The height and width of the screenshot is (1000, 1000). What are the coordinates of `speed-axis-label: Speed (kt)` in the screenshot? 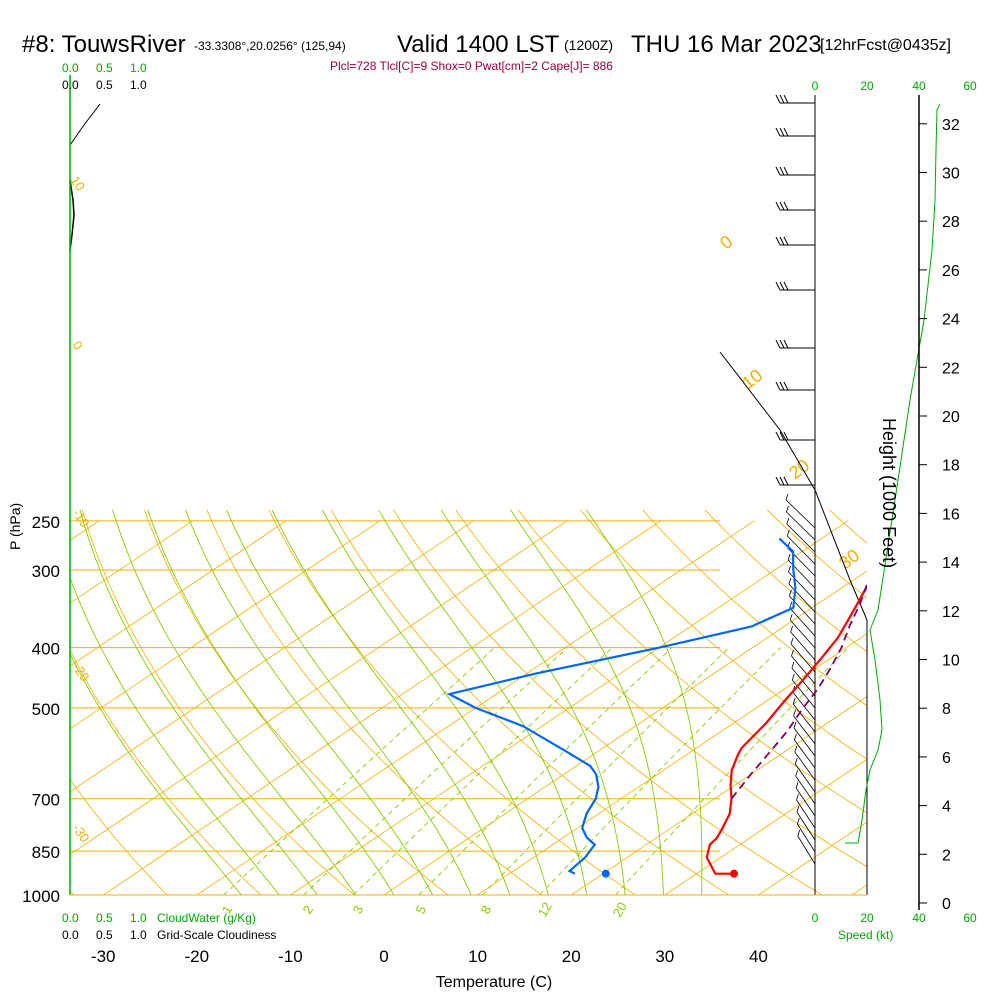 It's located at (865, 935).